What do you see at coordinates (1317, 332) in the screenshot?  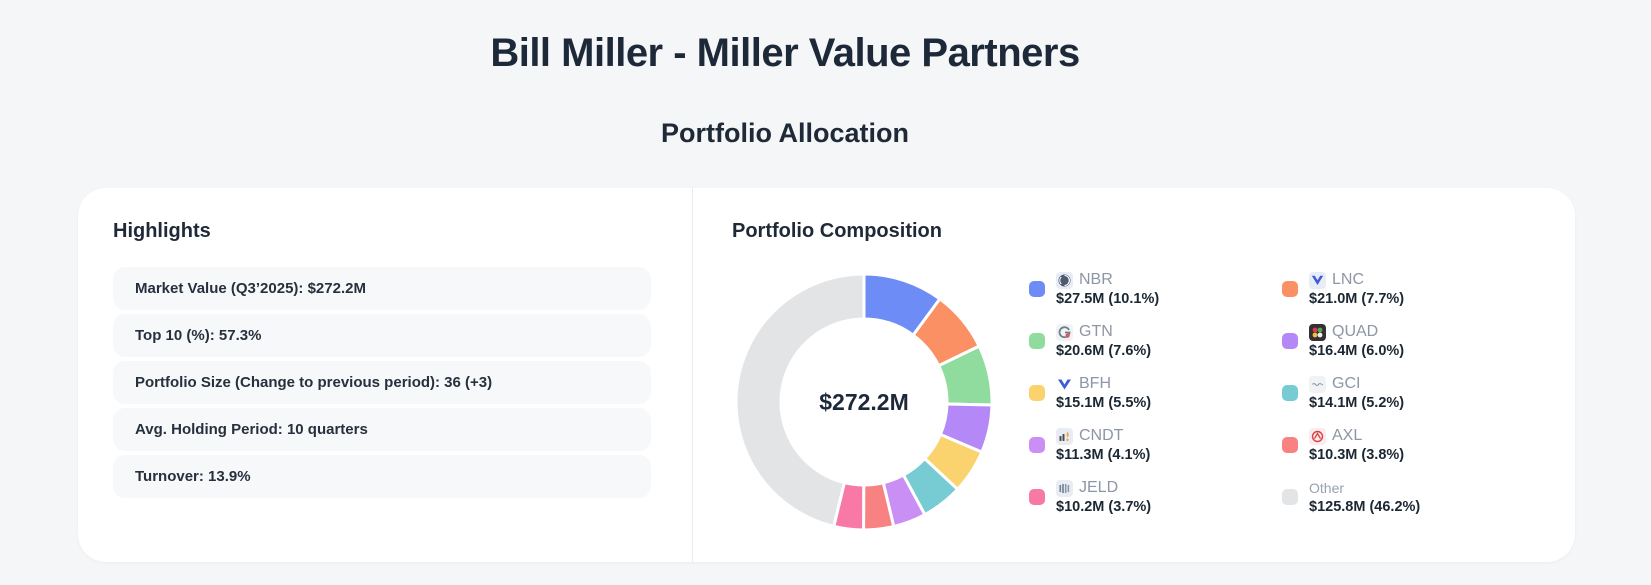 I see `quad-logo-icon` at bounding box center [1317, 332].